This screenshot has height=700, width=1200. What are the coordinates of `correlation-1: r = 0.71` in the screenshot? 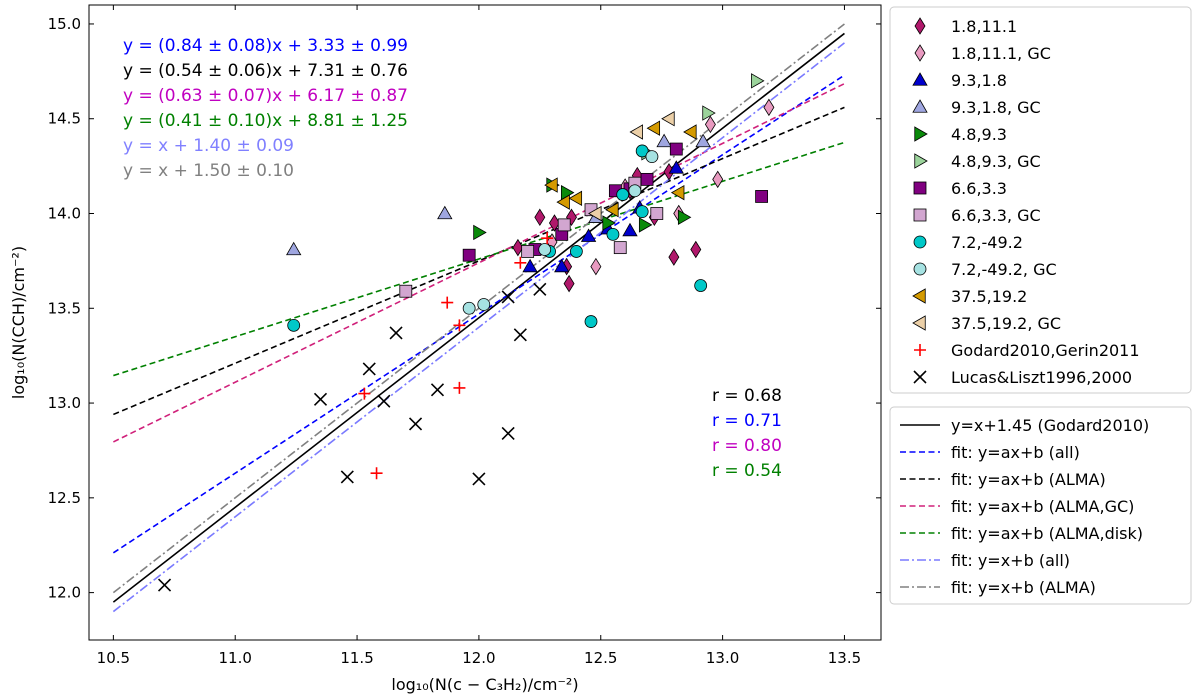 It's located at (747, 421).